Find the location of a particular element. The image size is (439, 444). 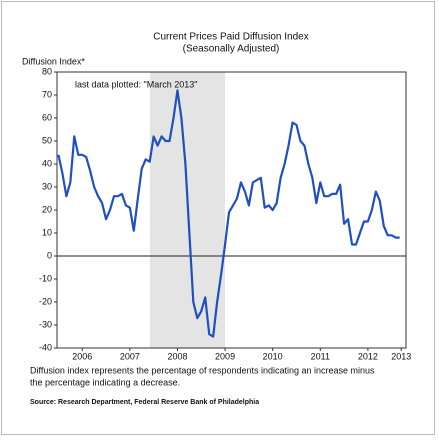

y-tick-label: -40 is located at coordinates (45, 347).